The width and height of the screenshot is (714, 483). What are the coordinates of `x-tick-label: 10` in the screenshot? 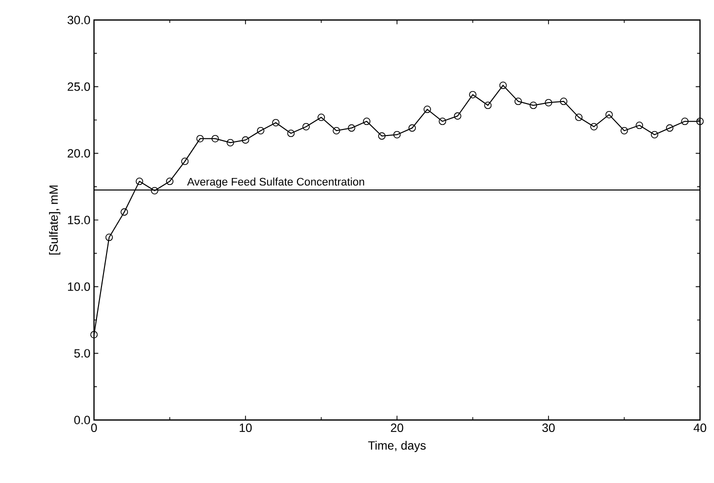 It's located at (246, 428).